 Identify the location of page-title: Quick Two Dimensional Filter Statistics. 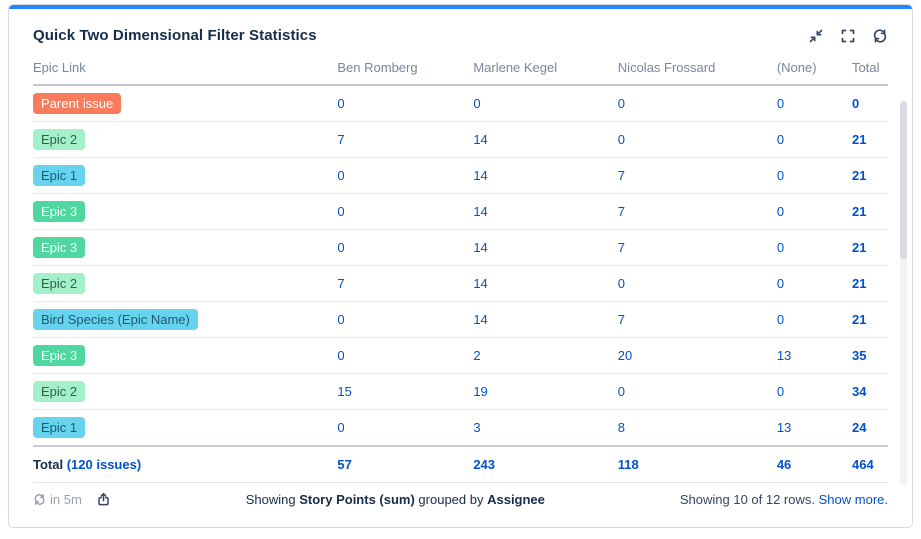
(175, 35).